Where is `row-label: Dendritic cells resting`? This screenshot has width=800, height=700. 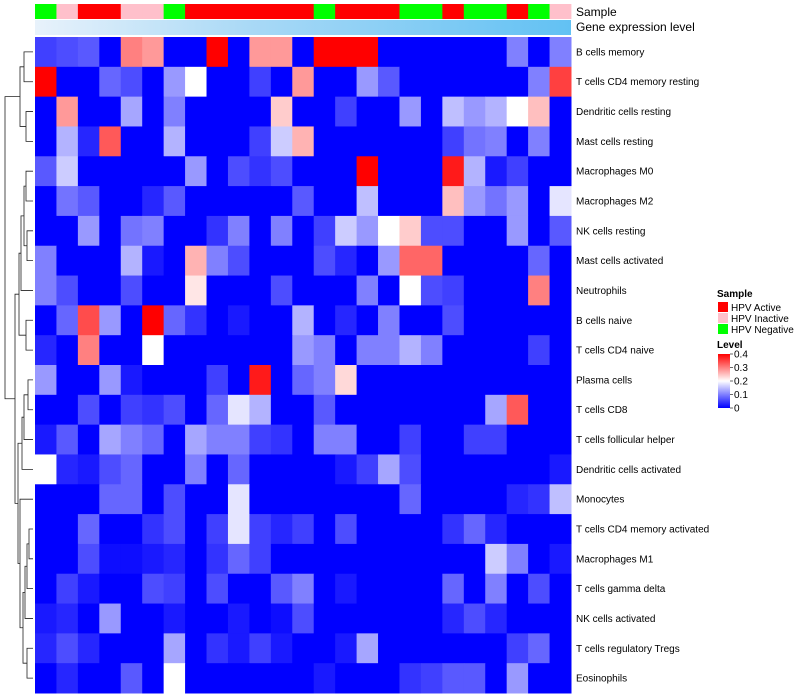 row-label: Dendritic cells resting is located at coordinates (623, 112).